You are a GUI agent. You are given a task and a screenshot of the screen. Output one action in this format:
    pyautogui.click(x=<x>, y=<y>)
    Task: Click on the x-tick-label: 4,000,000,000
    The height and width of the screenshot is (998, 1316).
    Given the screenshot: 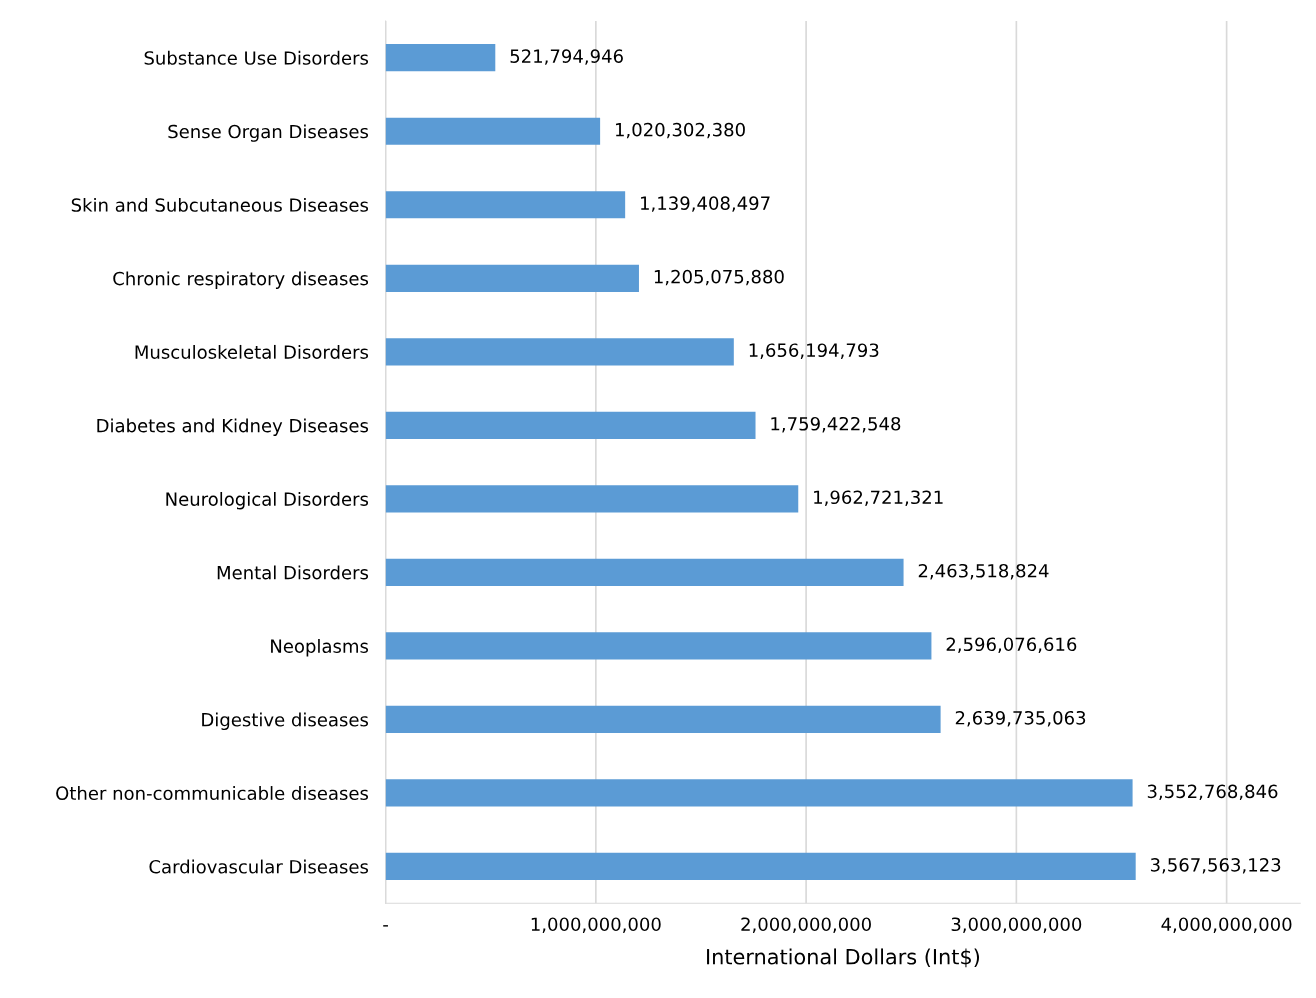 What is the action you would take?
    pyautogui.click(x=1226, y=925)
    